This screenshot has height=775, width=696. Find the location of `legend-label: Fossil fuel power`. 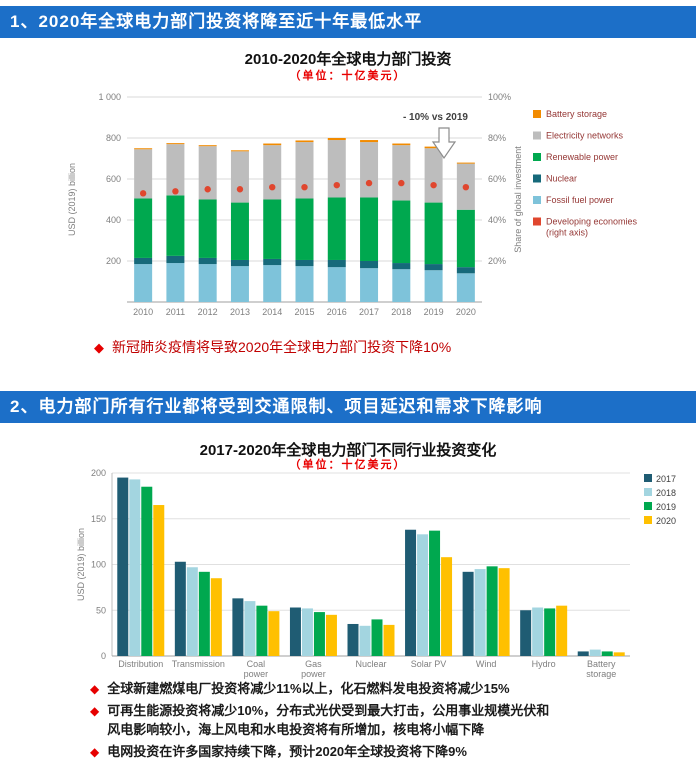

legend-label: Fossil fuel power is located at coordinates (580, 200).